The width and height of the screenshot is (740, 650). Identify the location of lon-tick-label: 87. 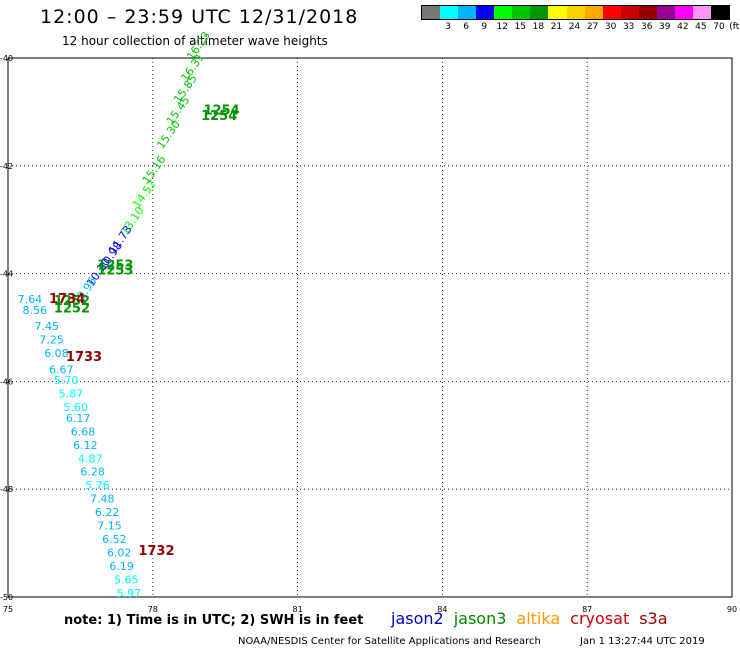
(587, 609).